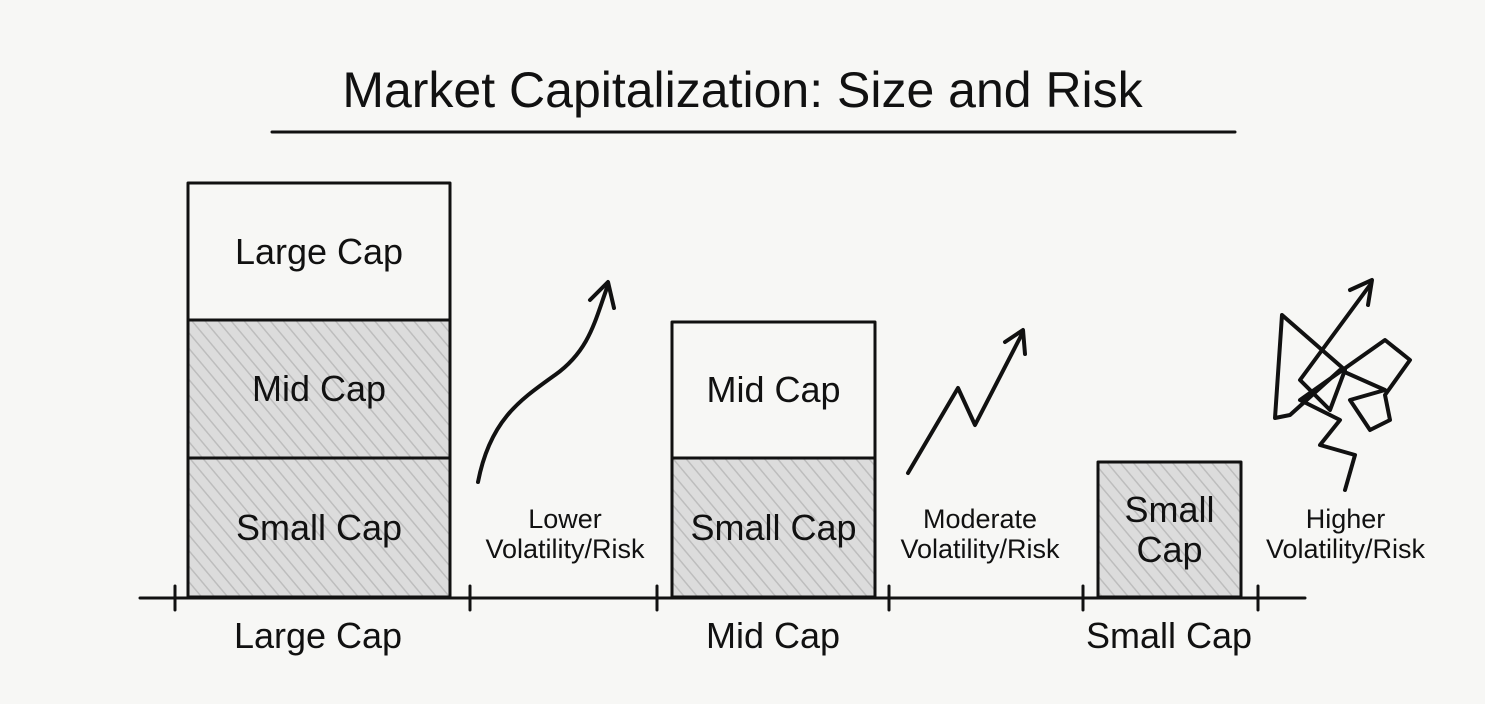 The height and width of the screenshot is (704, 1485). What do you see at coordinates (319, 251) in the screenshot?
I see `segment-label: Large Cap` at bounding box center [319, 251].